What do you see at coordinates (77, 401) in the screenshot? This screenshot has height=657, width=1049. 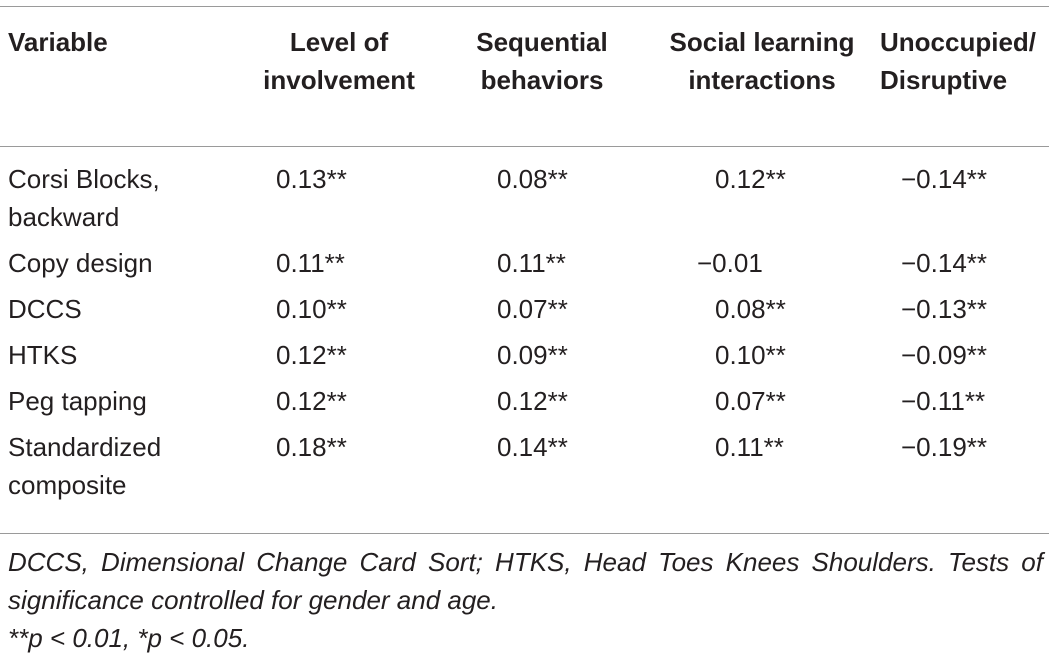 I see `row-label: Peg tapping` at bounding box center [77, 401].